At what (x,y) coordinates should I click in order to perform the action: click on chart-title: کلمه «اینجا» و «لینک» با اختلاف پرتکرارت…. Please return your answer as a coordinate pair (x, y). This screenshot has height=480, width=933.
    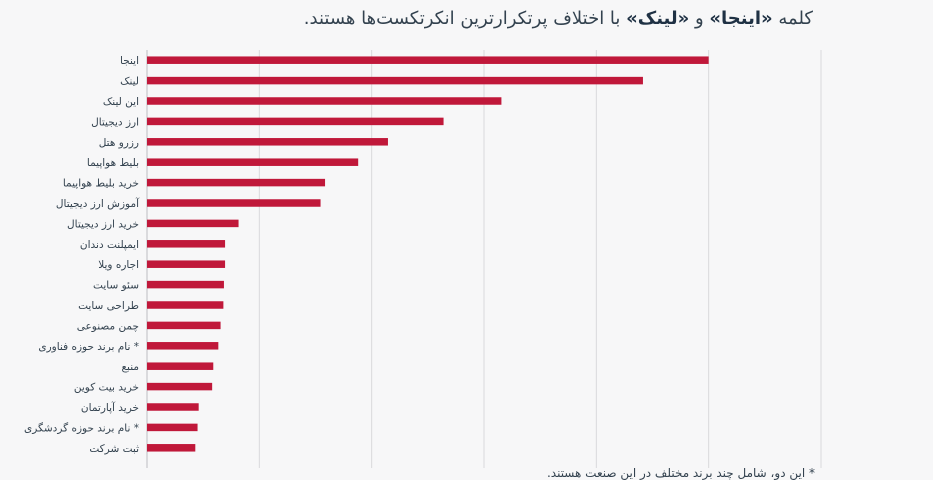
    Looking at the image, I should click on (558, 18).